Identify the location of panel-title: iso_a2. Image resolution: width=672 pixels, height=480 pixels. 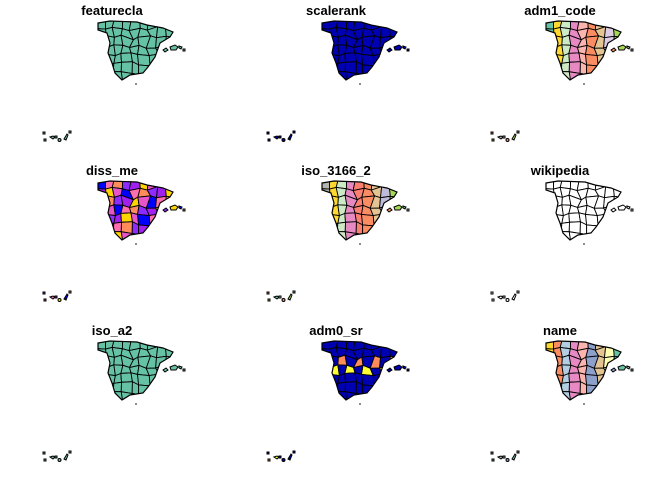
(112, 330).